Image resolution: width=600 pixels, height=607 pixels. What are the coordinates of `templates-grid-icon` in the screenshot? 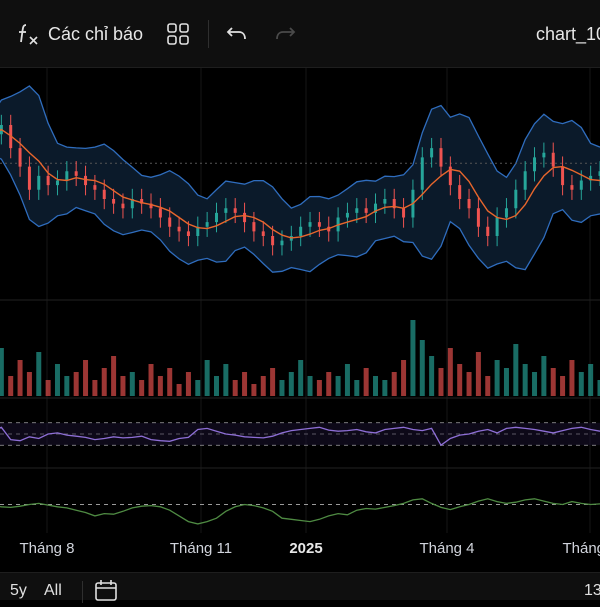 It's located at (178, 34).